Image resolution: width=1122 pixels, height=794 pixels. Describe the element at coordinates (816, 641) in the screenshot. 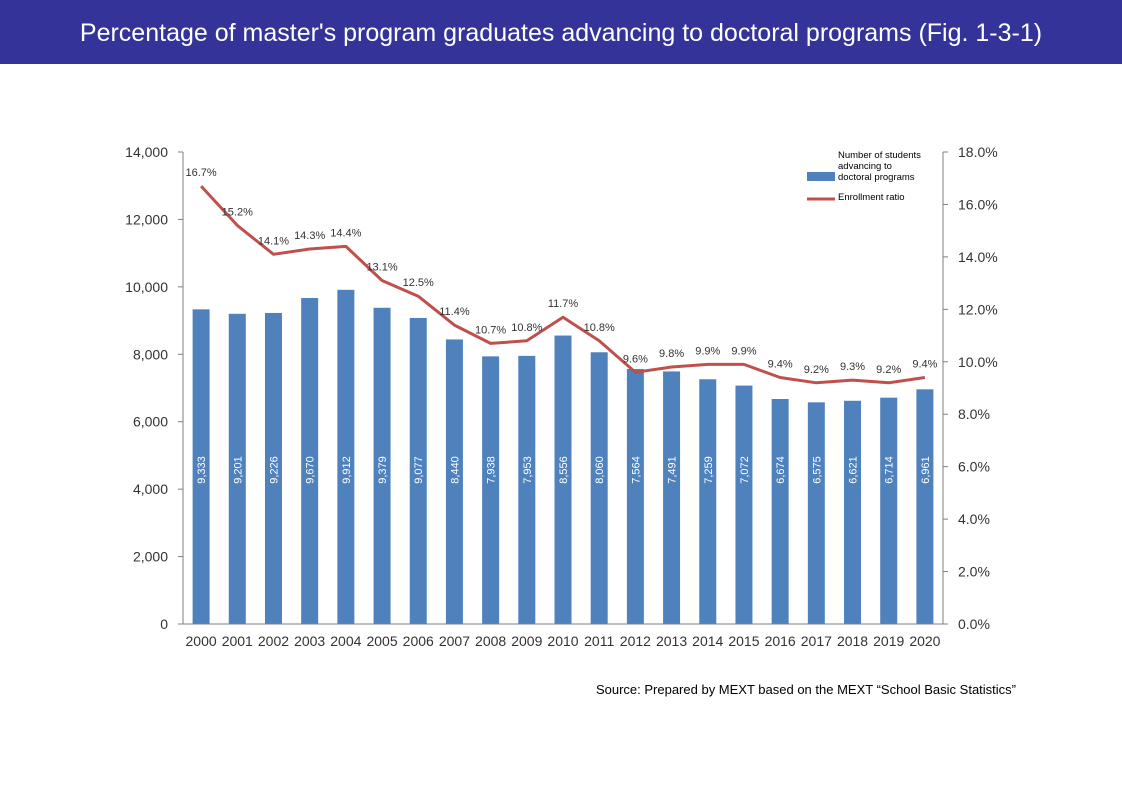

I see `x-tick-label: 2017` at that location.